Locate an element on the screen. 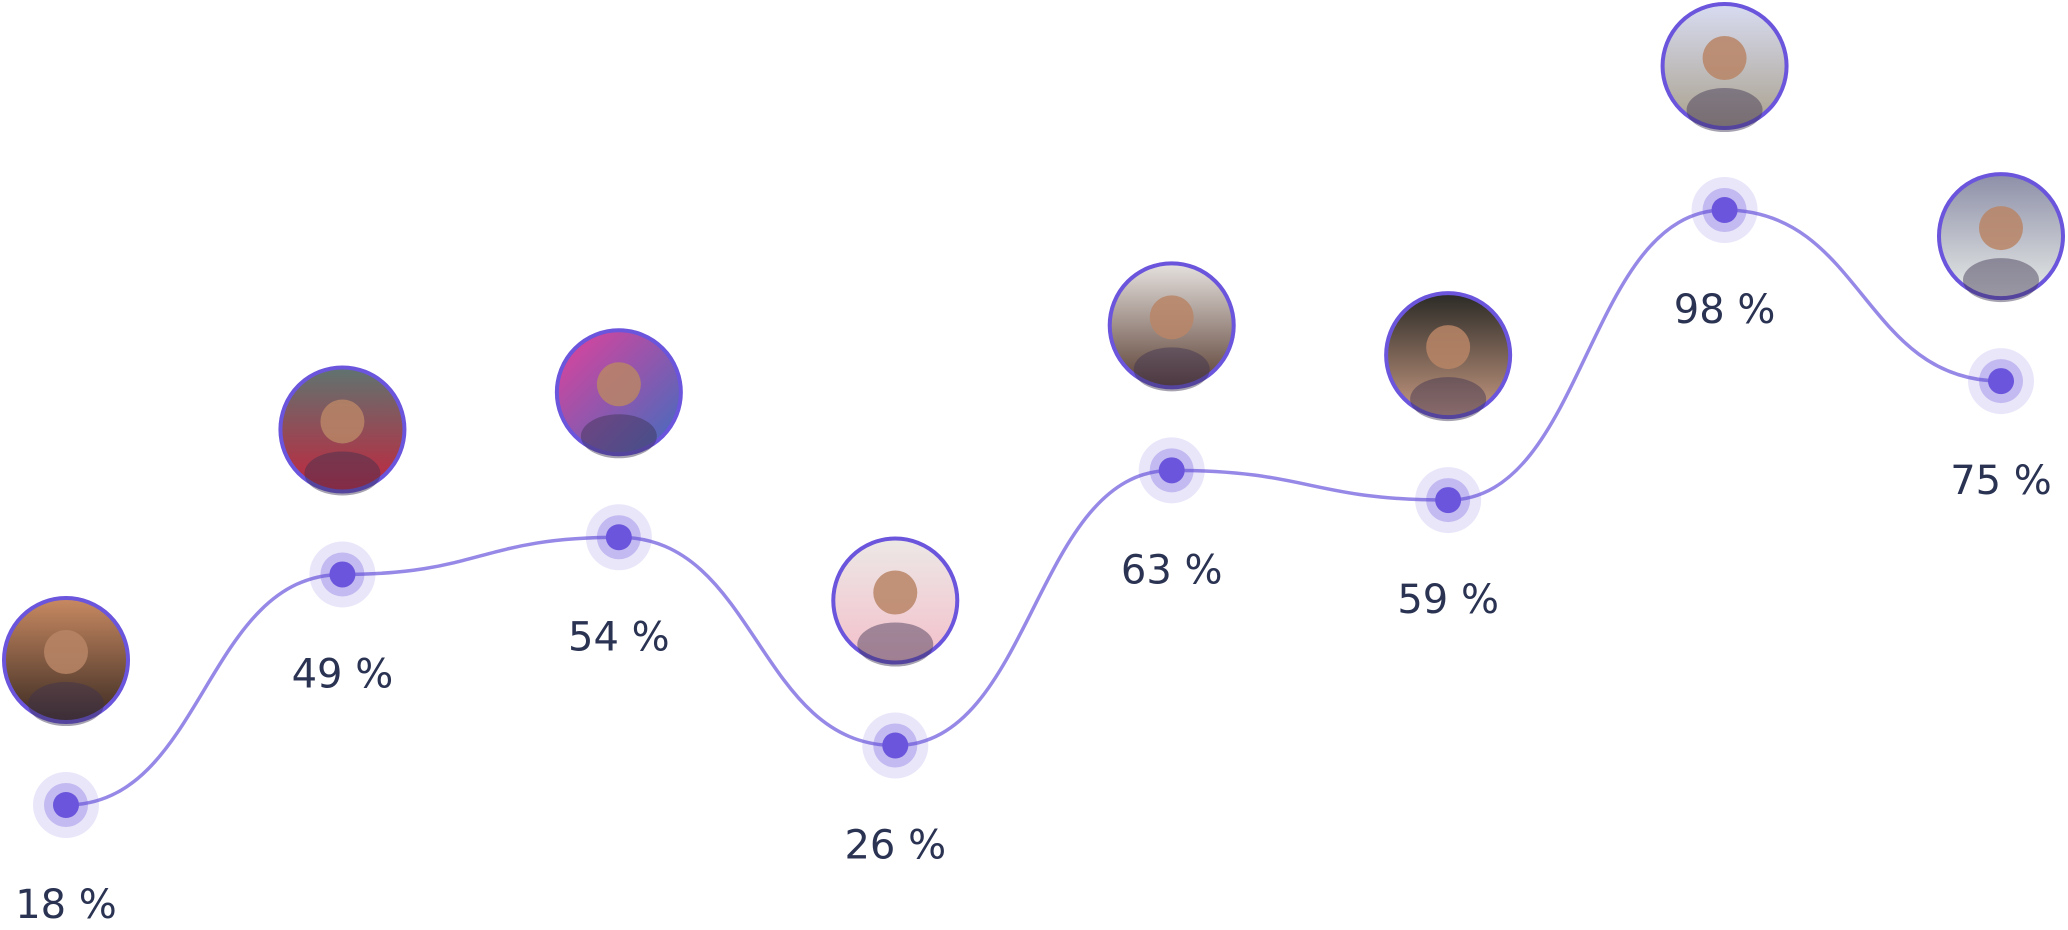 The height and width of the screenshot is (930, 2068). value-label: 49 % is located at coordinates (343, 674).